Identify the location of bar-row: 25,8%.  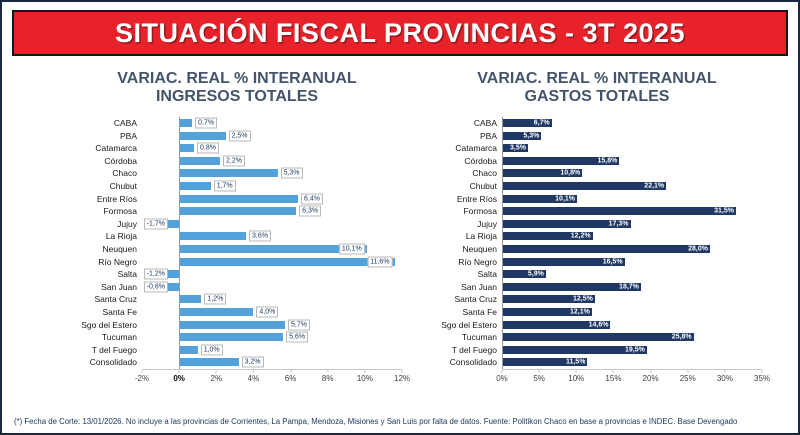
(632, 337).